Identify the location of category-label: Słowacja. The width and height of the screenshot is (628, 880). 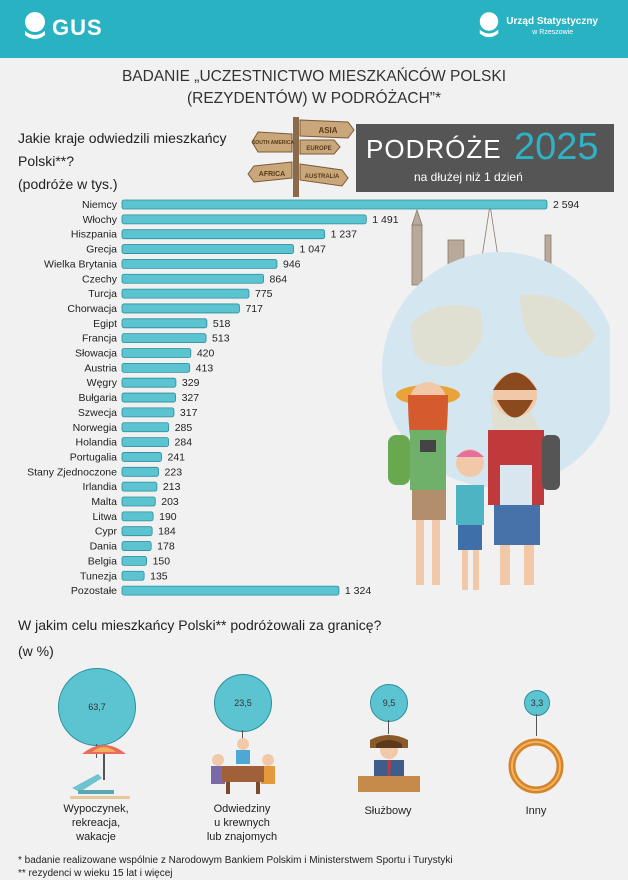
(96, 354).